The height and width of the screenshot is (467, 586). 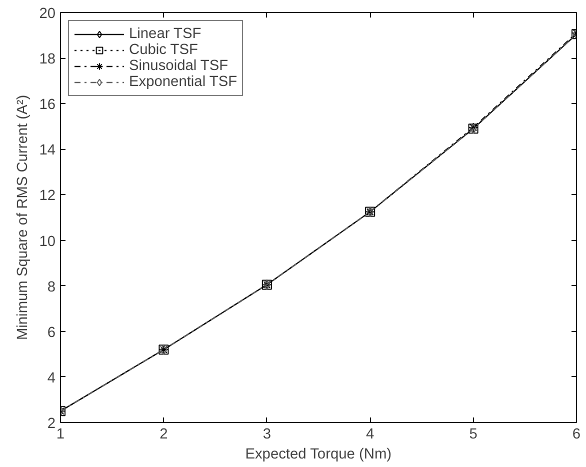 What do you see at coordinates (47, 196) in the screenshot?
I see `y-tick-label: 12` at bounding box center [47, 196].